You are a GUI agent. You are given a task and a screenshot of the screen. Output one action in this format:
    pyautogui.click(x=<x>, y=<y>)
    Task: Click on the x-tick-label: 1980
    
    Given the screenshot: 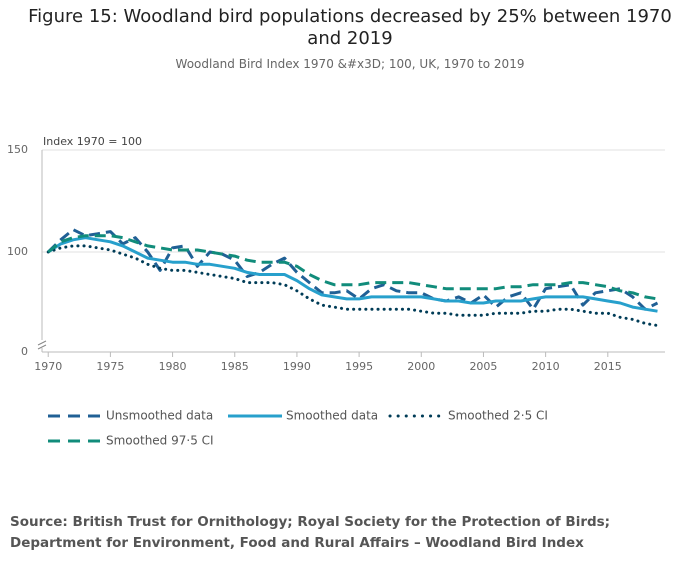 What is the action you would take?
    pyautogui.click(x=173, y=366)
    